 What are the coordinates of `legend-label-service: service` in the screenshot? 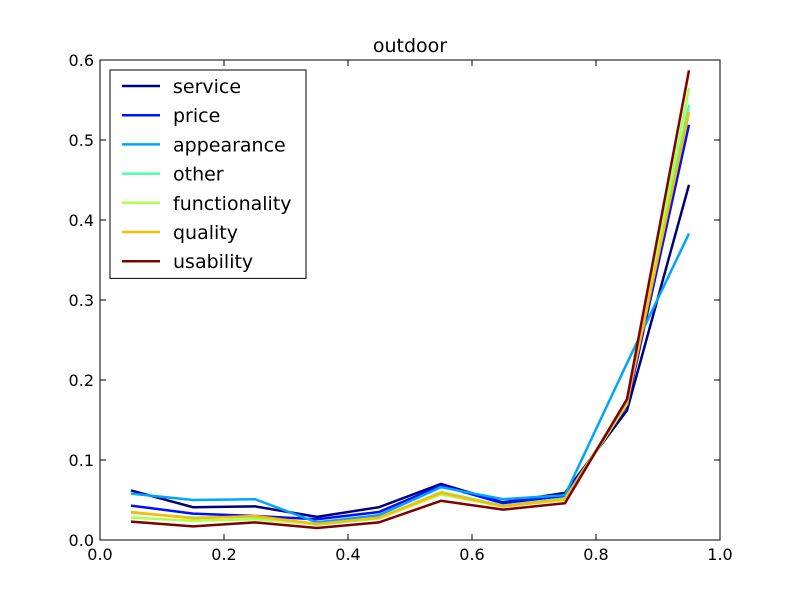 It's located at (207, 87).